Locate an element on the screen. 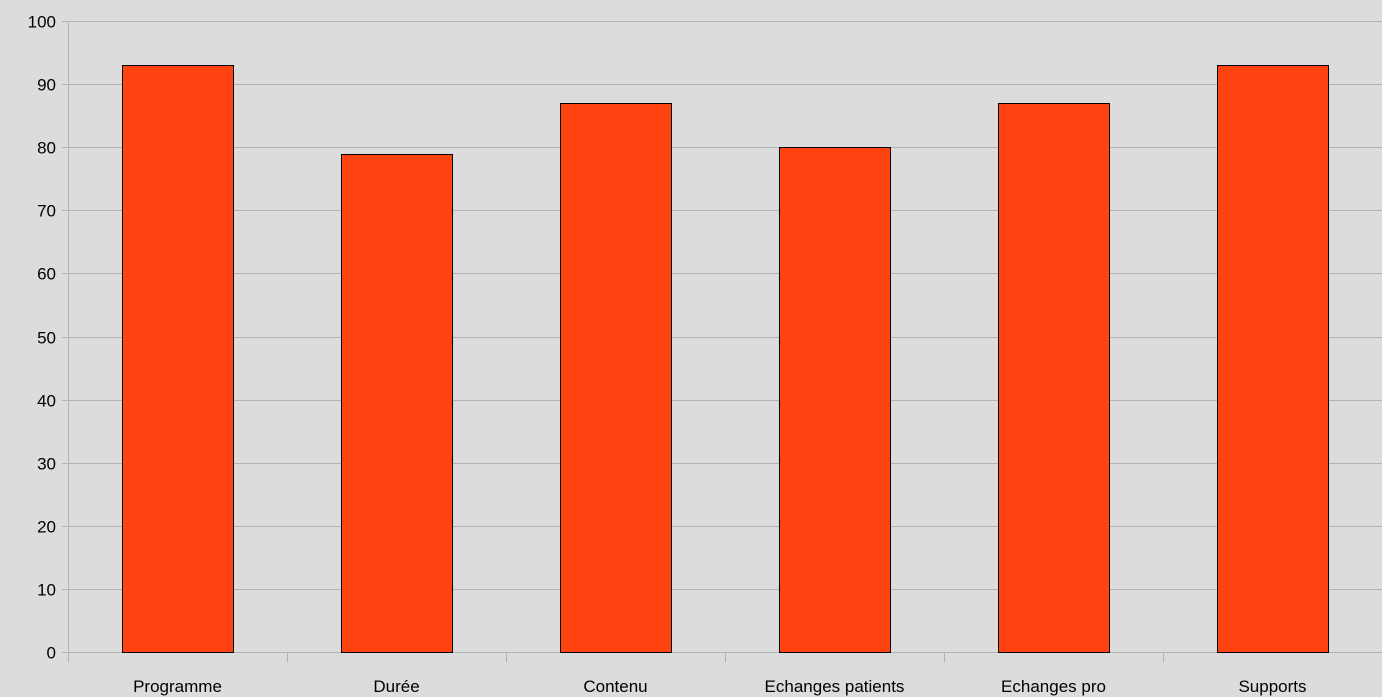  y-axis-tick-labels: 0 10 20 30 40 50 60 70 80 90 100 is located at coordinates (42, 338).